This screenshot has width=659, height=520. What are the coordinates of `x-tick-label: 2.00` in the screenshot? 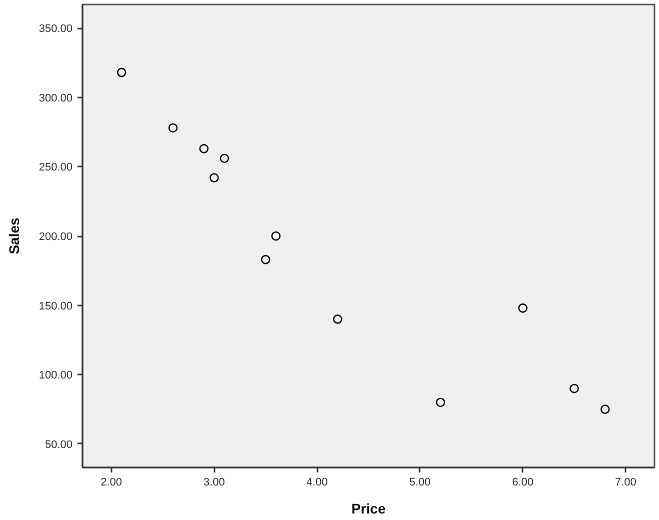 It's located at (111, 482).